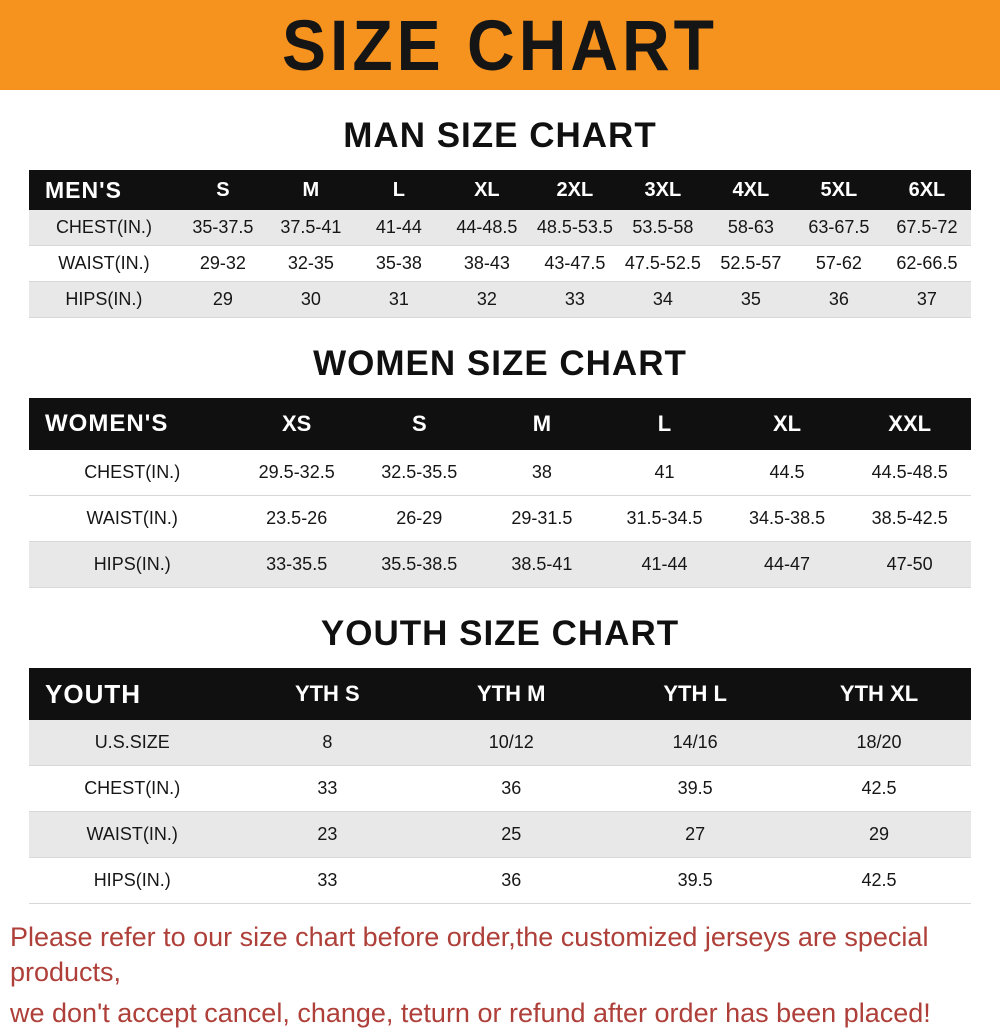 This screenshot has height=1031, width=1000. Describe the element at coordinates (398, 190) in the screenshot. I see `mens-header-cell: L` at that location.